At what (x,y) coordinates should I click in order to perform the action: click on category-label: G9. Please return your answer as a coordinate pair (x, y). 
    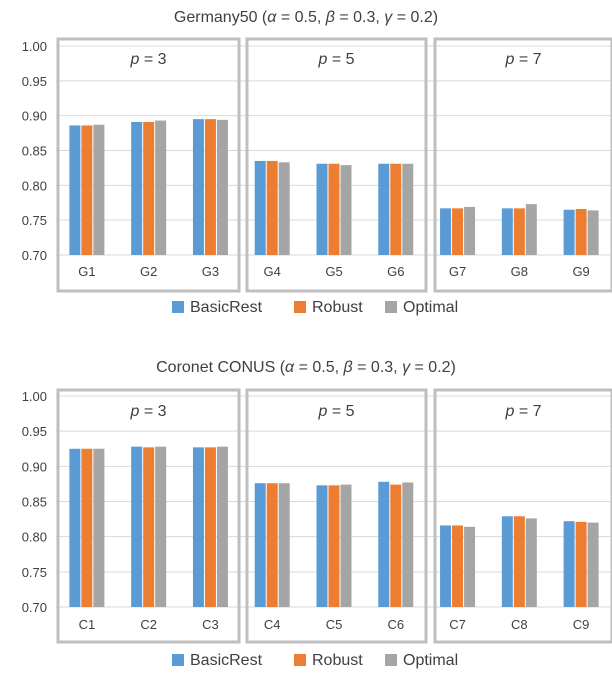
    Looking at the image, I should click on (580, 271).